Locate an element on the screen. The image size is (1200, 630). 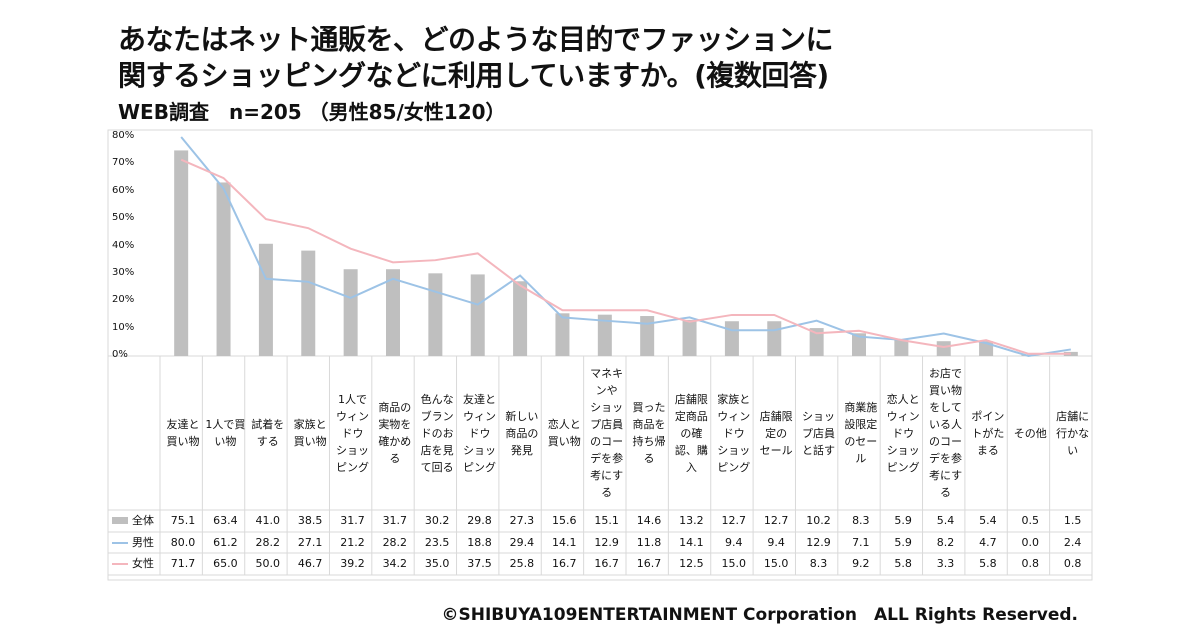
table-cell: 37.5 is located at coordinates (479, 563).